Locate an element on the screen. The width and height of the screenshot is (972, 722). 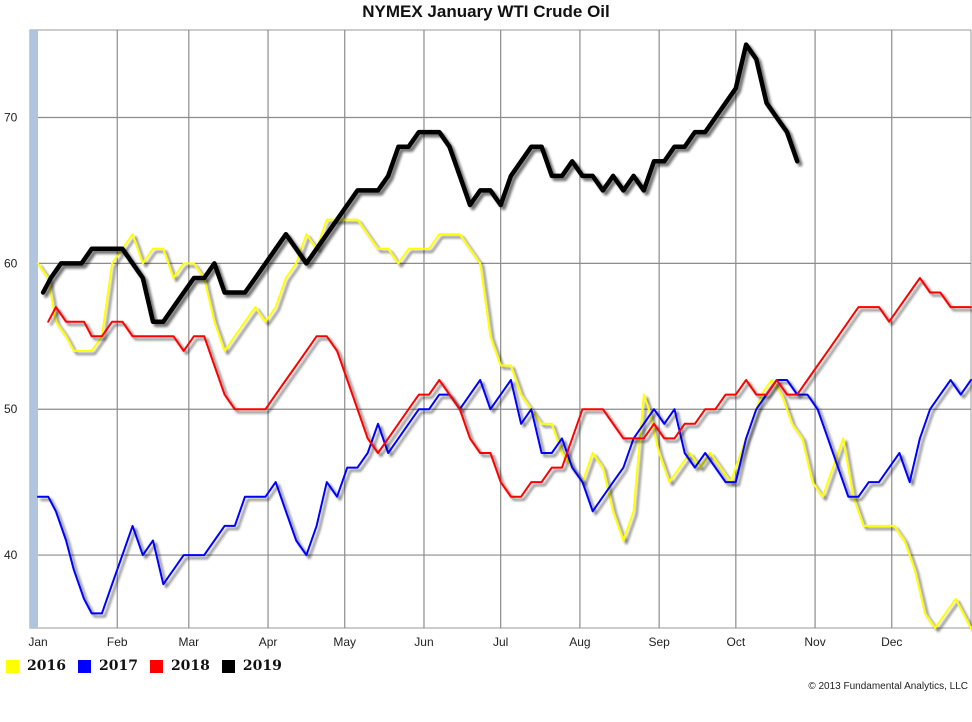
x-tick-label: Mar is located at coordinates (188, 642).